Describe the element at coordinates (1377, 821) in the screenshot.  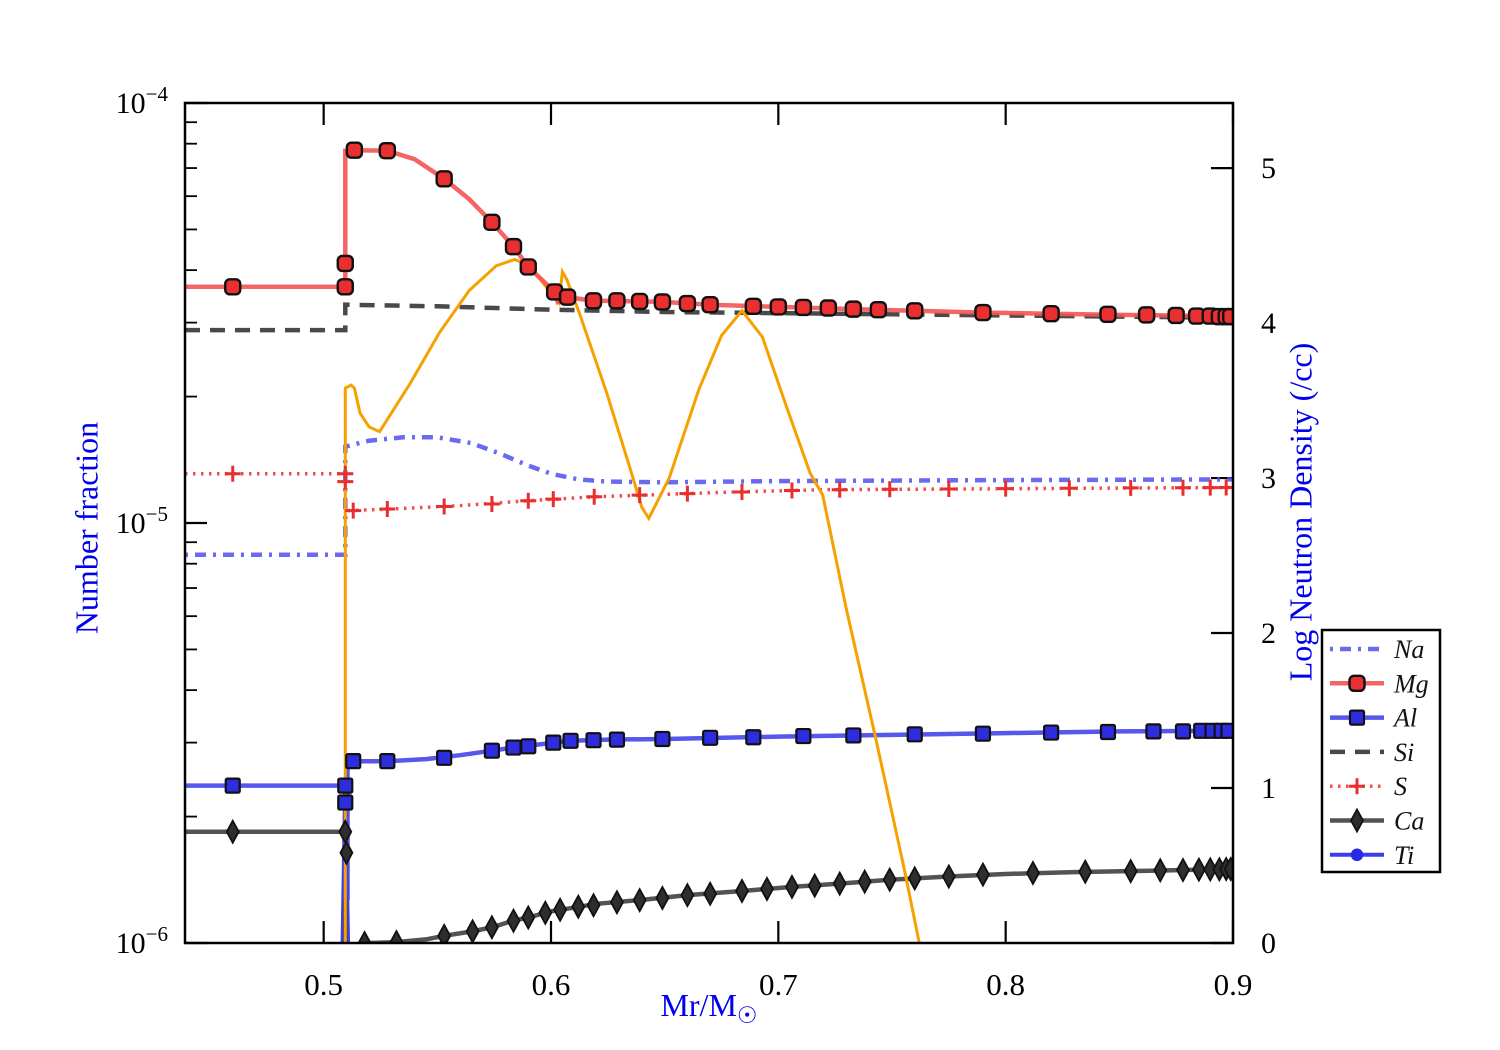
I see `legend-item-Ca: Ca` at that location.